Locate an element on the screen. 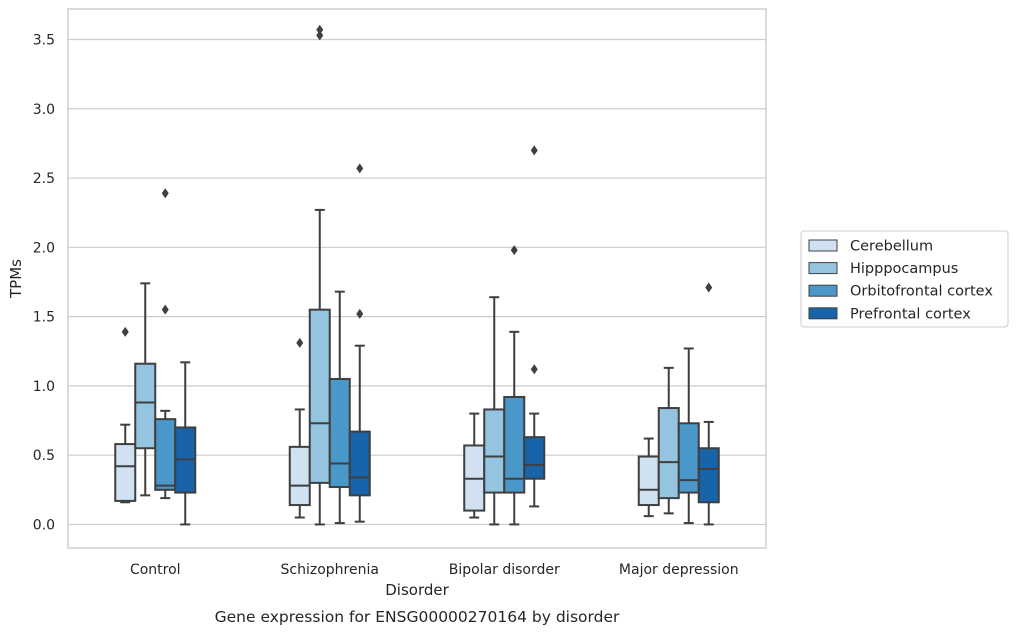 This screenshot has height=634, width=1018. legend-item: Hipppocampus is located at coordinates (883, 269).